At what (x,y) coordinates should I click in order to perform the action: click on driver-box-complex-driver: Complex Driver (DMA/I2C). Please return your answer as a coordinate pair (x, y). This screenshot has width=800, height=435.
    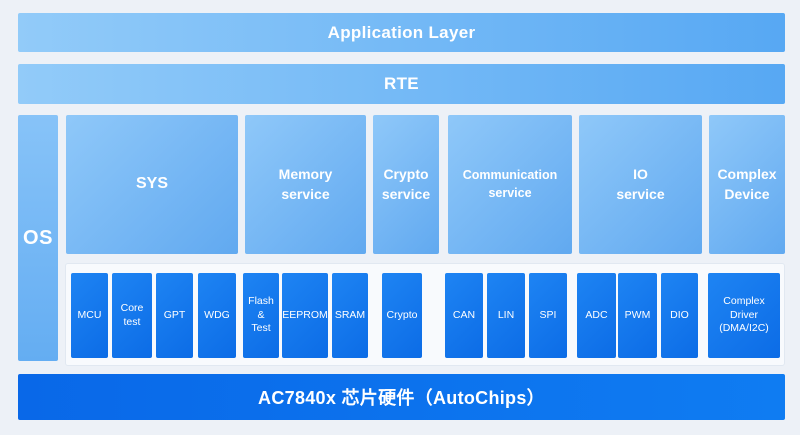
    Looking at the image, I should click on (744, 315).